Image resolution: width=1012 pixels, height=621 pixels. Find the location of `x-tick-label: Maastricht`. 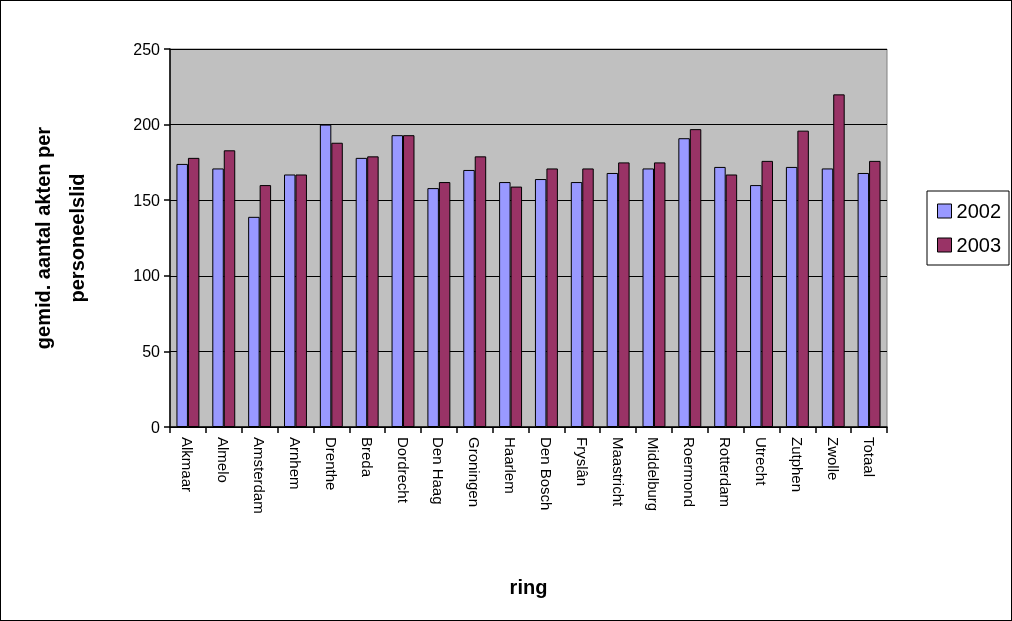

x-tick-label: Maastricht is located at coordinates (618, 472).